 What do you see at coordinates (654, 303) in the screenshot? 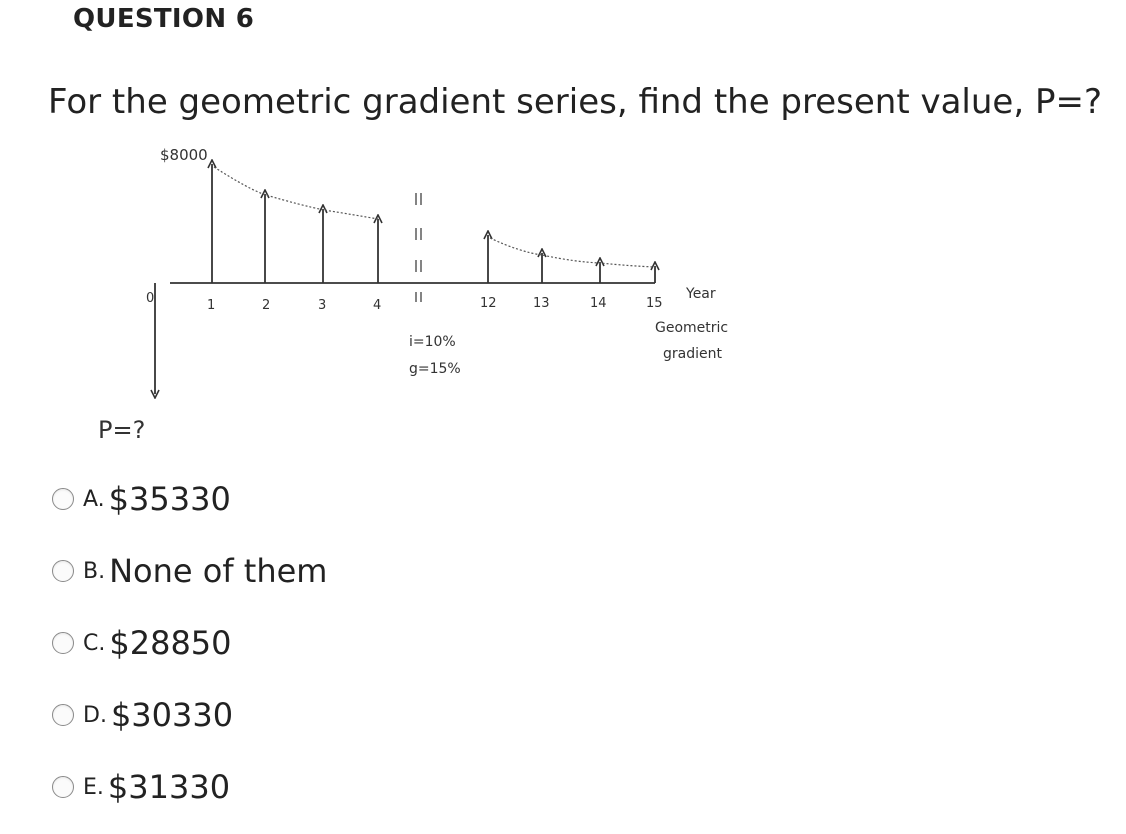
I see `period-label-15: 15` at bounding box center [654, 303].